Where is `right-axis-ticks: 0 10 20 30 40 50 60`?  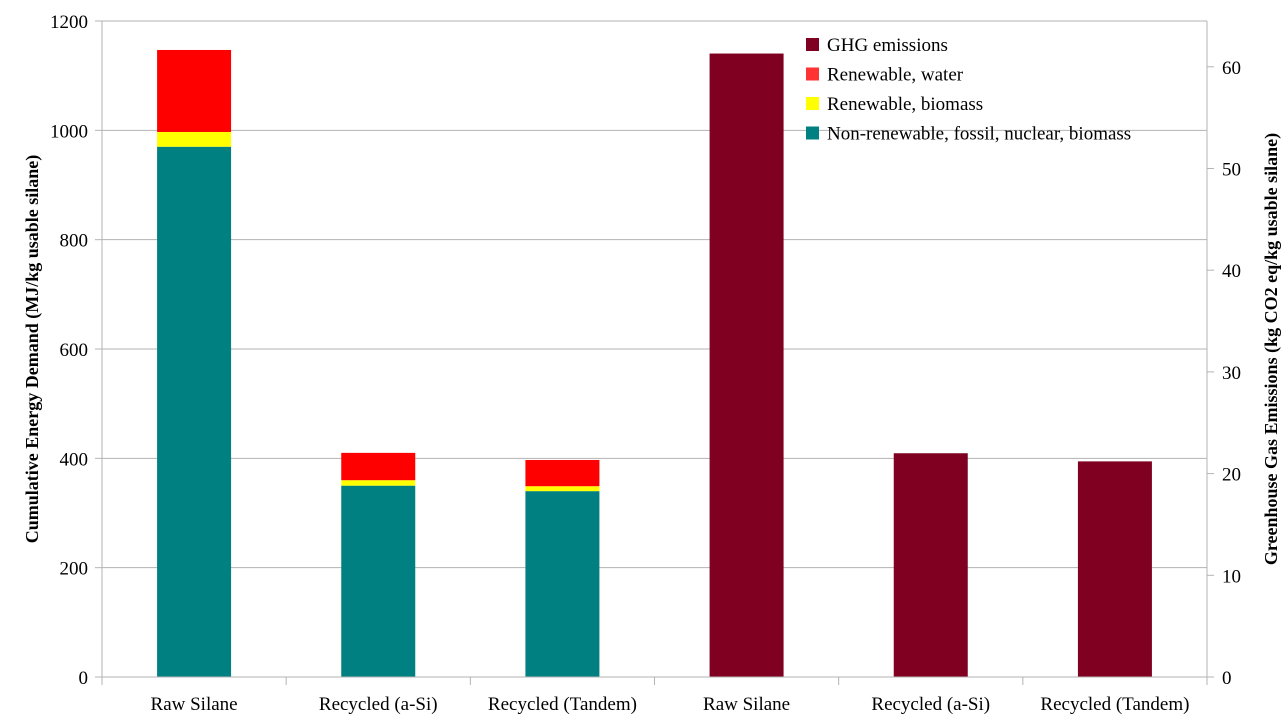 right-axis-ticks: 0 10 20 30 40 50 60 is located at coordinates (1224, 373).